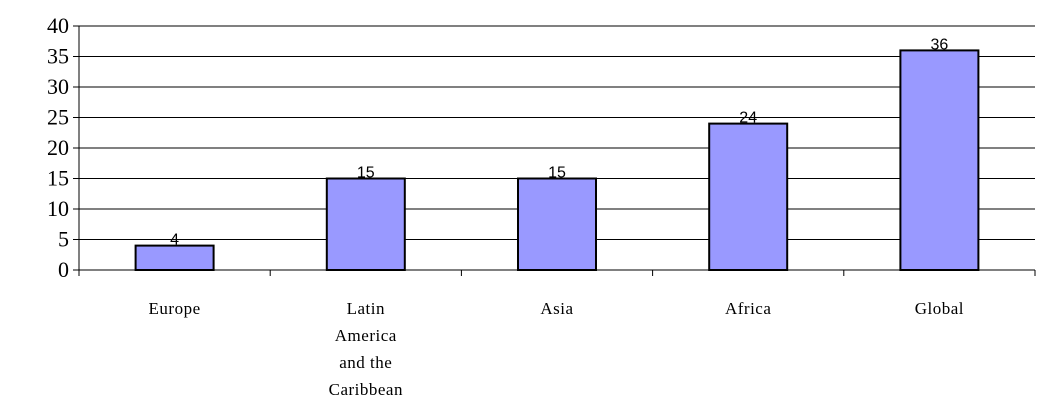 This screenshot has height=412, width=1041. Describe the element at coordinates (748, 308) in the screenshot. I see `x-tick-label: Africa` at that location.